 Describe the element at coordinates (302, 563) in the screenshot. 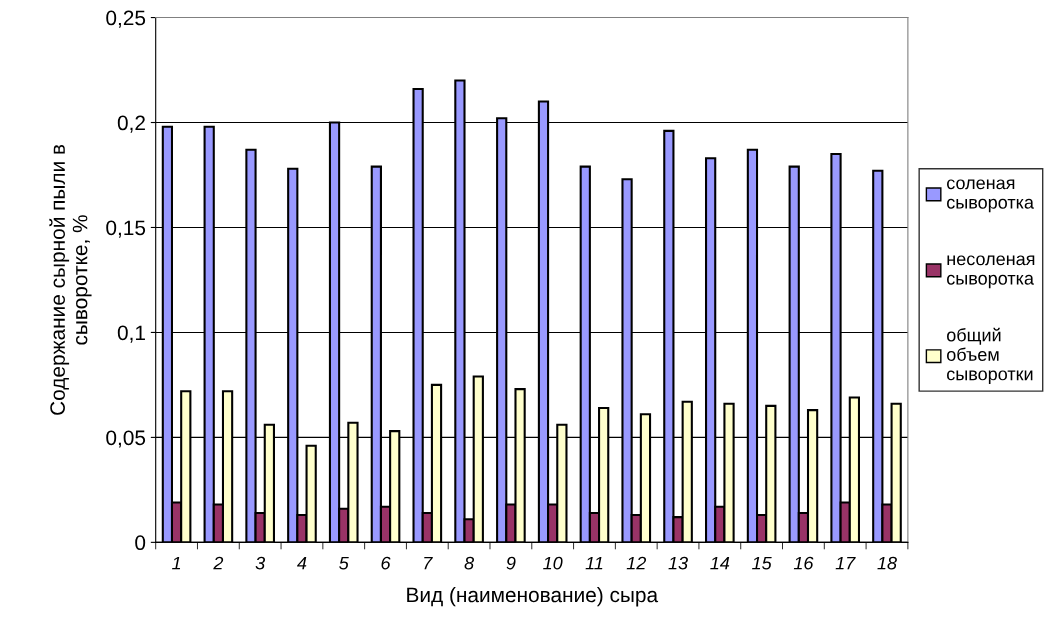

I see `x-tick-label: 4` at that location.